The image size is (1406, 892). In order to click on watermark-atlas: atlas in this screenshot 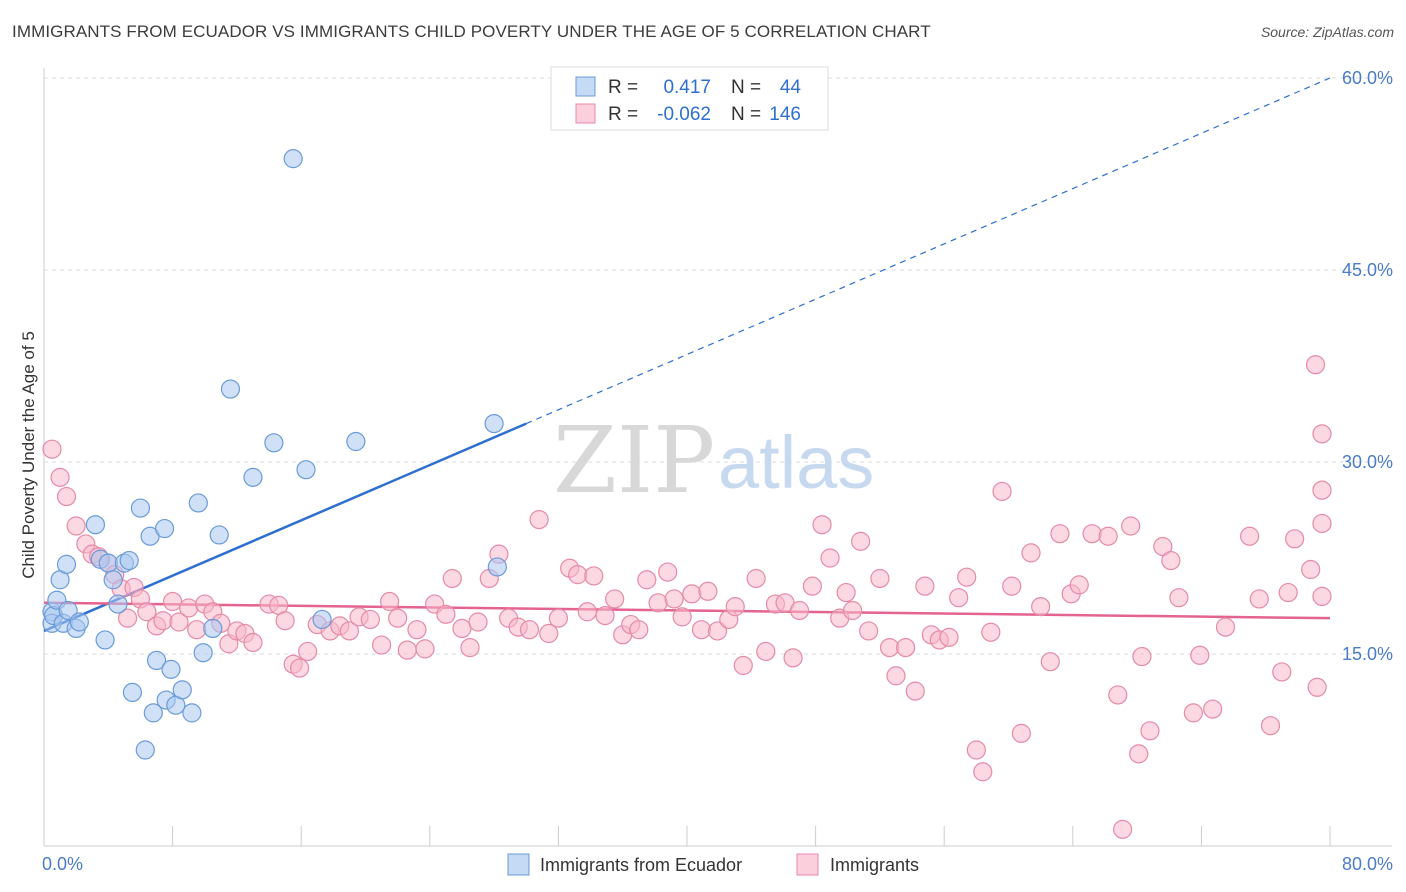, I will do `click(796, 462)`.